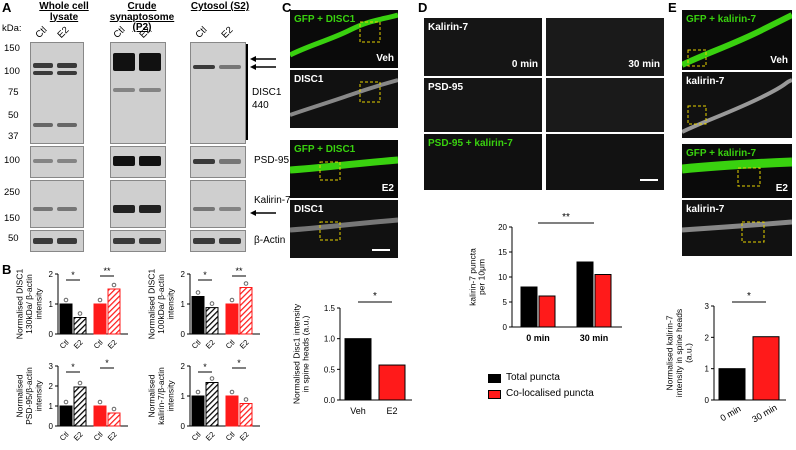 This screenshot has width=796, height=450. What do you see at coordinates (7, 7) in the screenshot?
I see `panel-letter-a: A` at bounding box center [7, 7].